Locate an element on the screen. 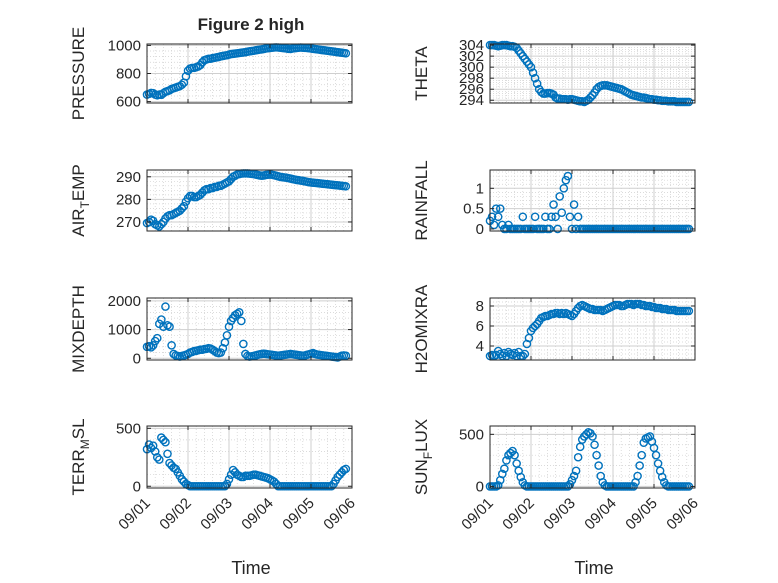 This screenshot has height=583, width=778. y-axis-label: PRESSURE is located at coordinates (78, 74).